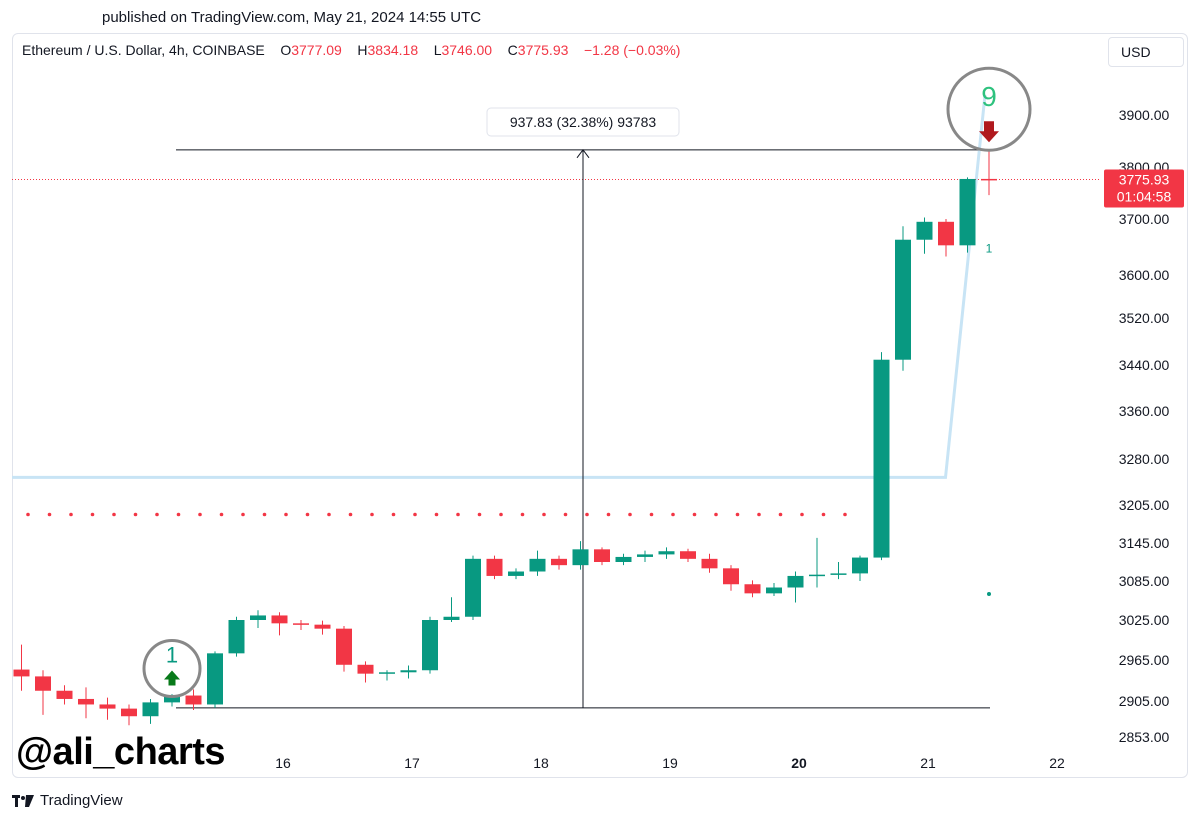 This screenshot has height=821, width=1200. I want to click on y-tick-label: 3205.00, so click(1144, 505).